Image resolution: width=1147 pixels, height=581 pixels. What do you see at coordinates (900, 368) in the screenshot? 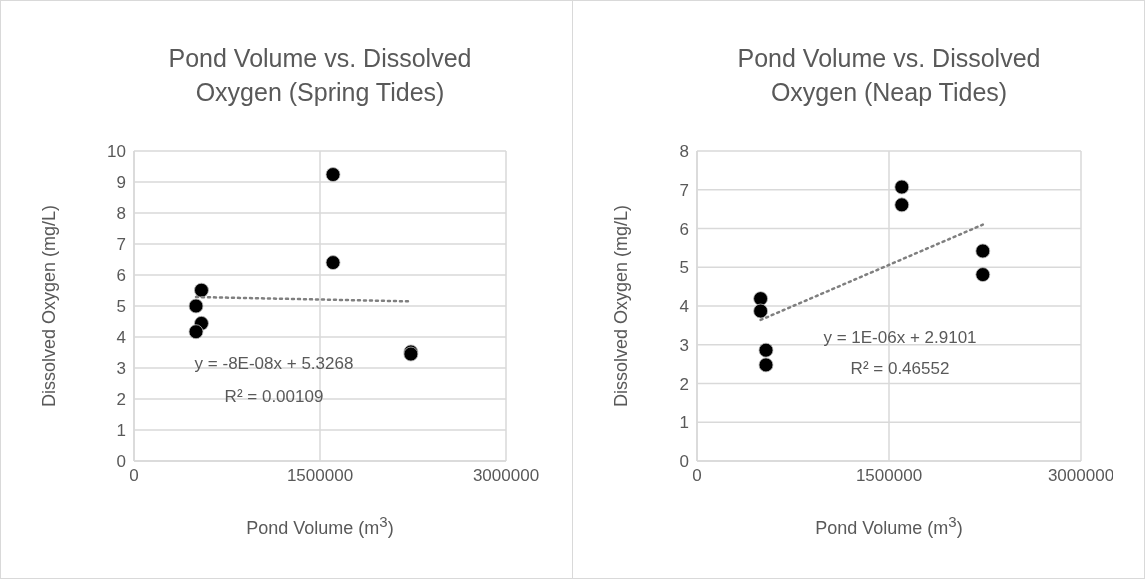
I see `annotation: R² = 0.46552` at bounding box center [900, 368].